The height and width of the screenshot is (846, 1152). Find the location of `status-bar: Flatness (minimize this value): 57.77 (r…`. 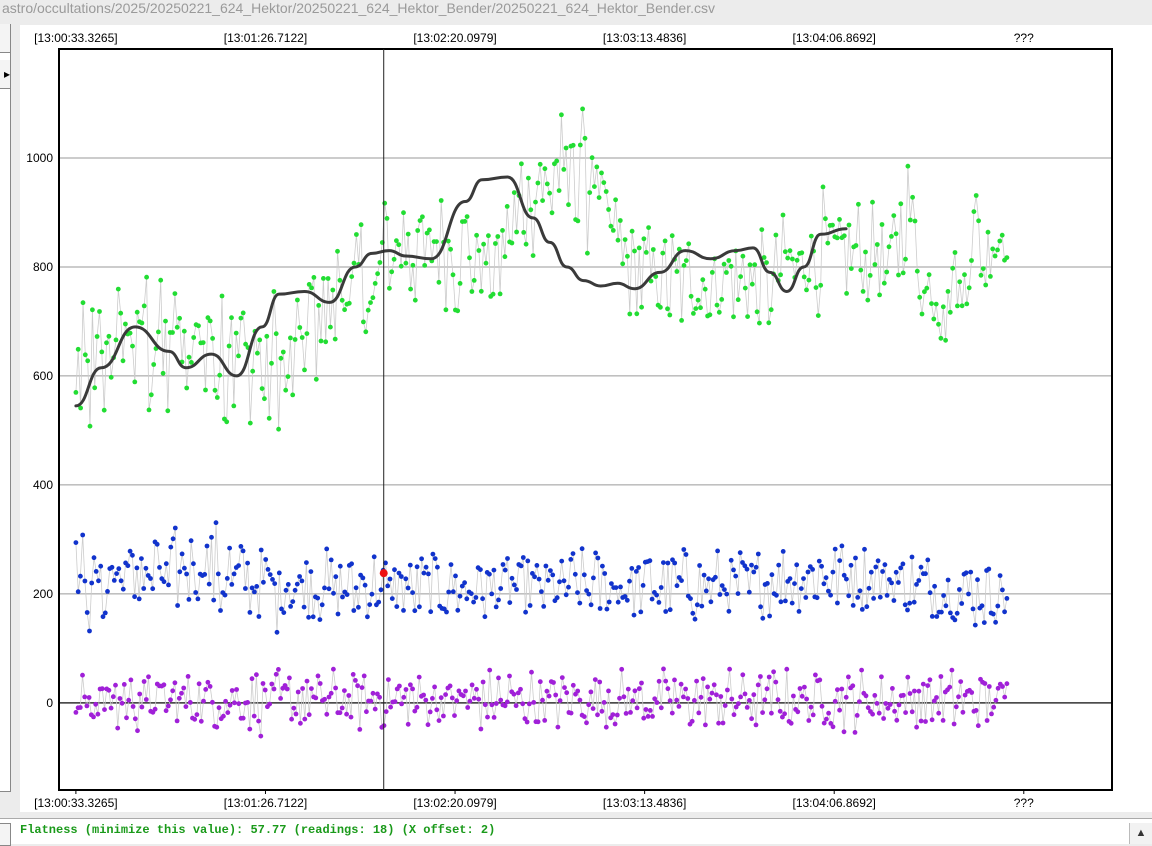

status-bar: Flatness (minimize this value): 57.77 (r… is located at coordinates (576, 832).